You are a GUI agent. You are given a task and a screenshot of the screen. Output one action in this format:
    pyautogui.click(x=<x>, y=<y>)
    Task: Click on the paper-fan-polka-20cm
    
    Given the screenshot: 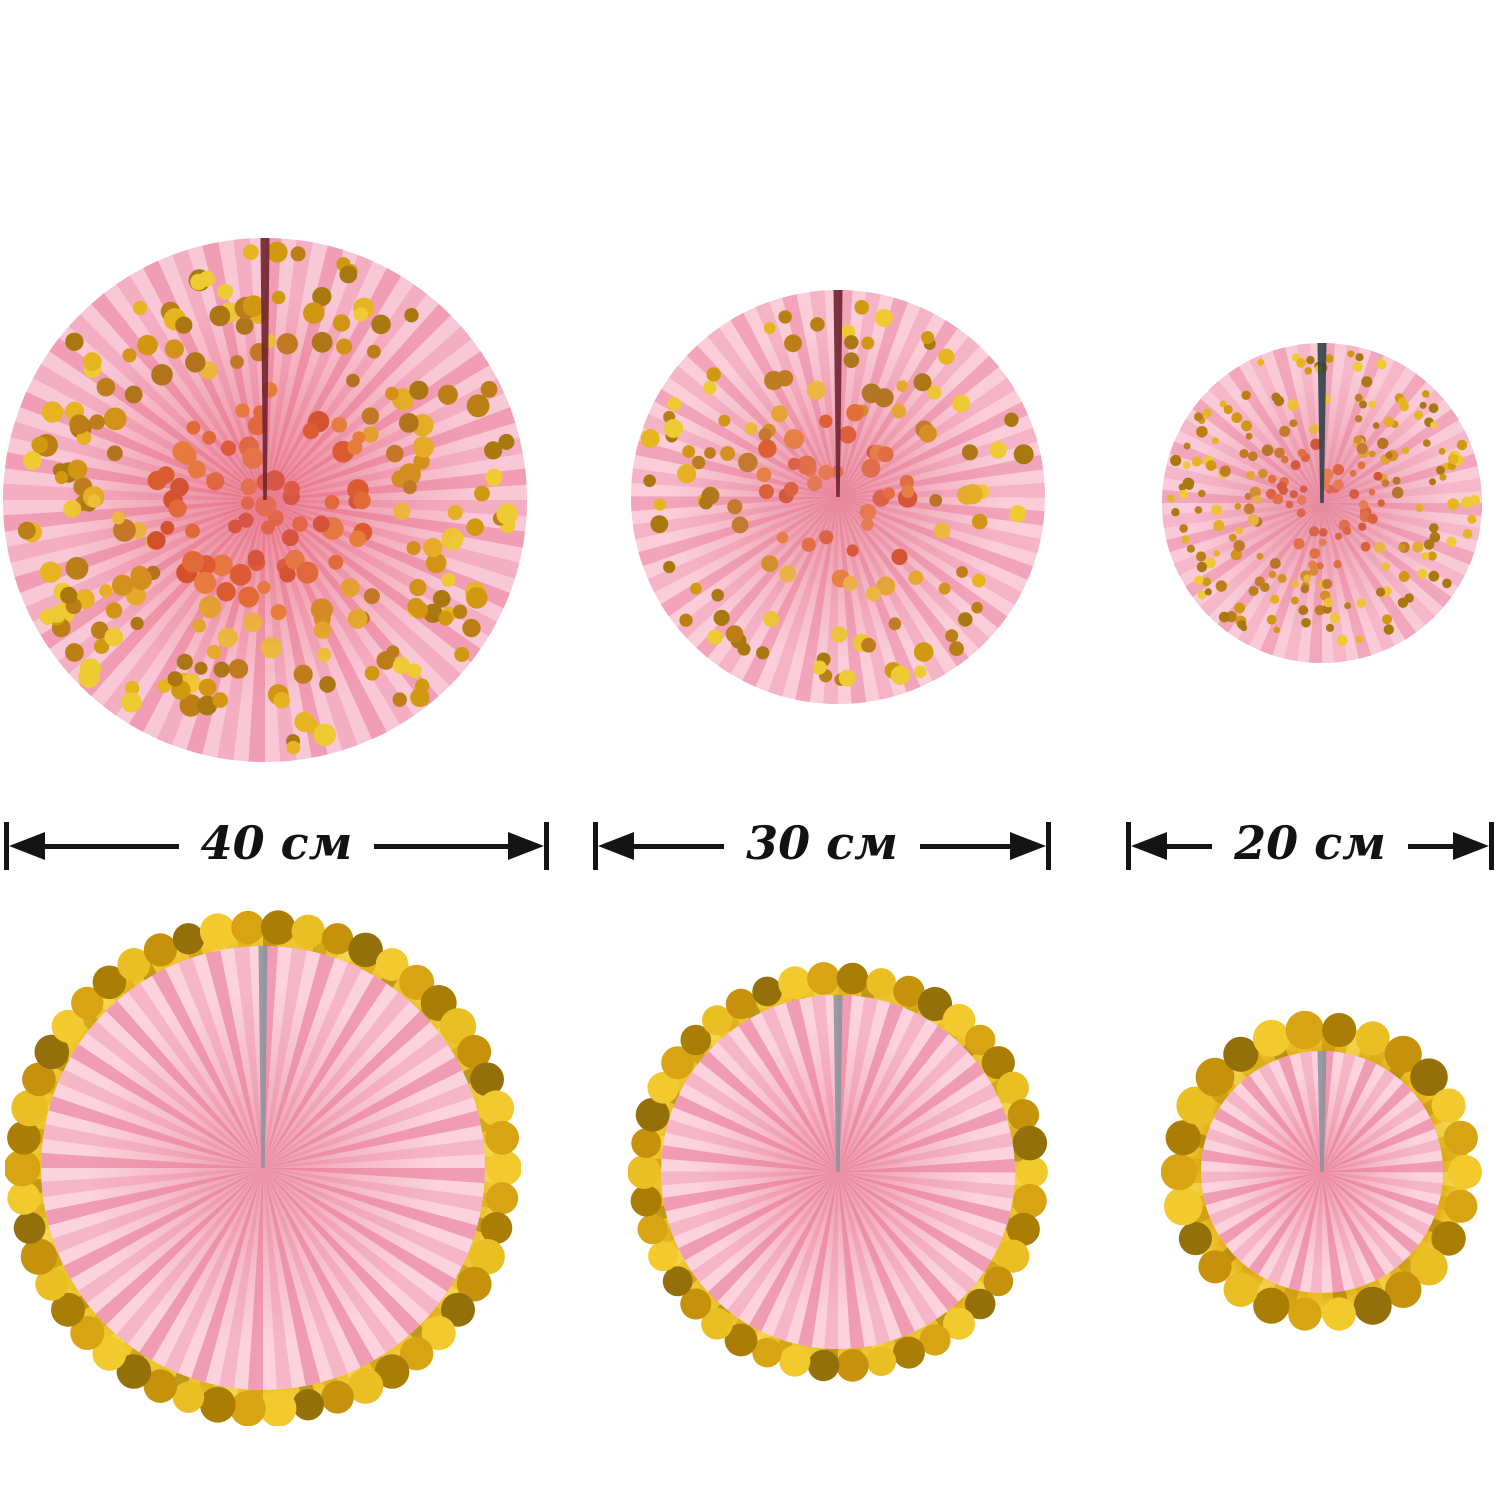 What is the action you would take?
    pyautogui.click(x=1322, y=503)
    